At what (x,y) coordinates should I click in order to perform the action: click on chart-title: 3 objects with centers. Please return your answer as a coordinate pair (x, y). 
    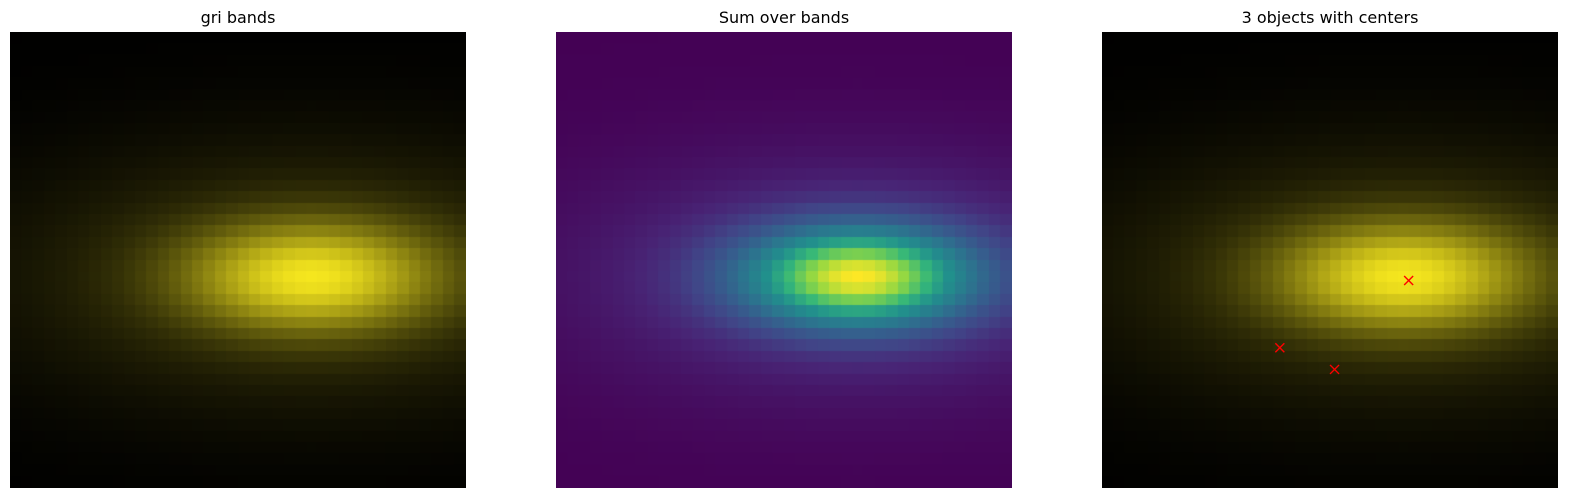
    Looking at the image, I should click on (1330, 17).